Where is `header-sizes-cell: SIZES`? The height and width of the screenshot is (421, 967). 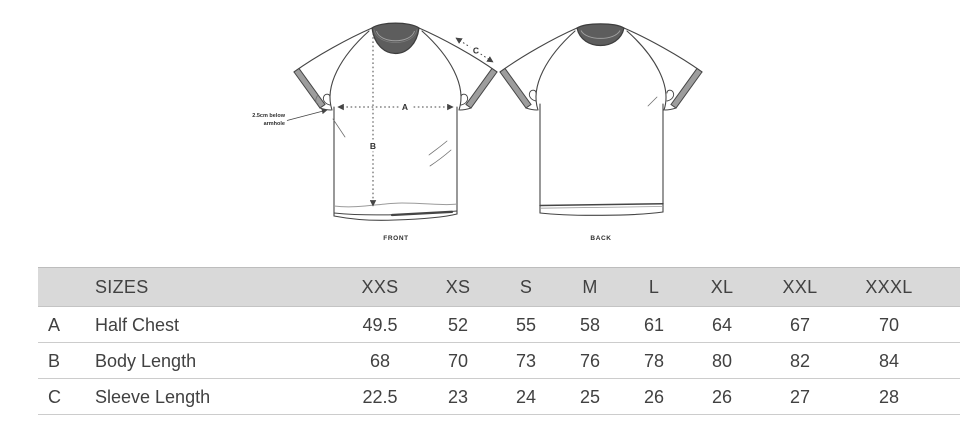
header-sizes-cell: SIZES is located at coordinates (212, 287).